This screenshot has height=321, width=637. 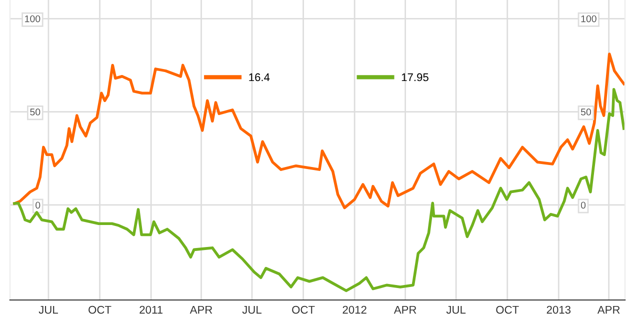 I want to click on y-tick-label: 50, so click(x=35, y=112).